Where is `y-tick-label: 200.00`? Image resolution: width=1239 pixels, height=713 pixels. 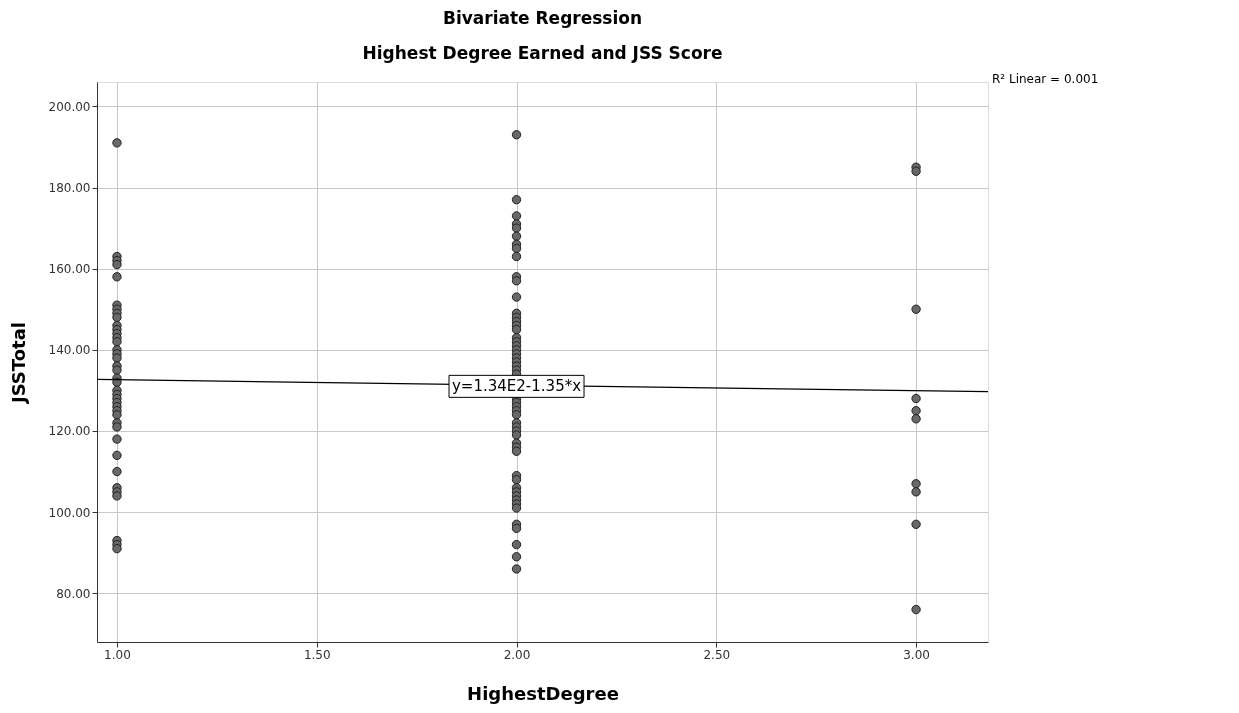 y-tick-label: 200.00 is located at coordinates (69, 106).